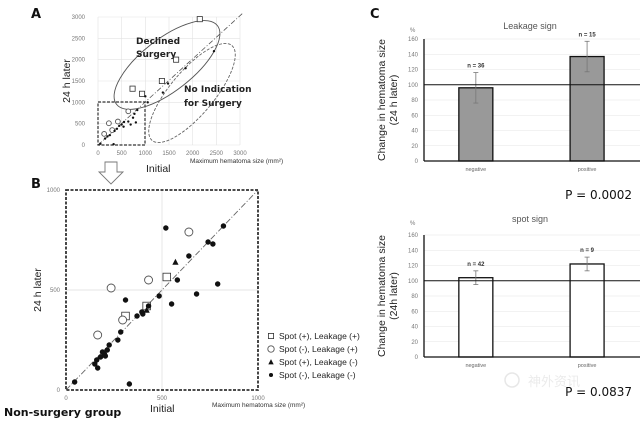 This screenshot has height=421, width=640. I want to click on panel-a-xlabel-secondary: Maximum hematoma size (mm²), so click(236, 161).